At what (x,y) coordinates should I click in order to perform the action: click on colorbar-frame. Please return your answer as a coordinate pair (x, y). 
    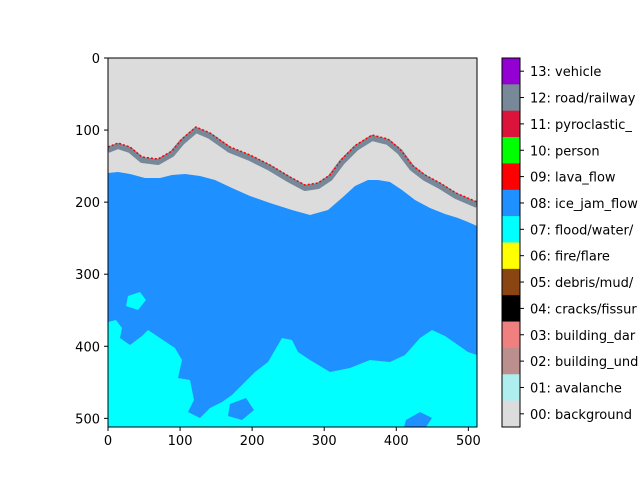
    Looking at the image, I should click on (511, 242).